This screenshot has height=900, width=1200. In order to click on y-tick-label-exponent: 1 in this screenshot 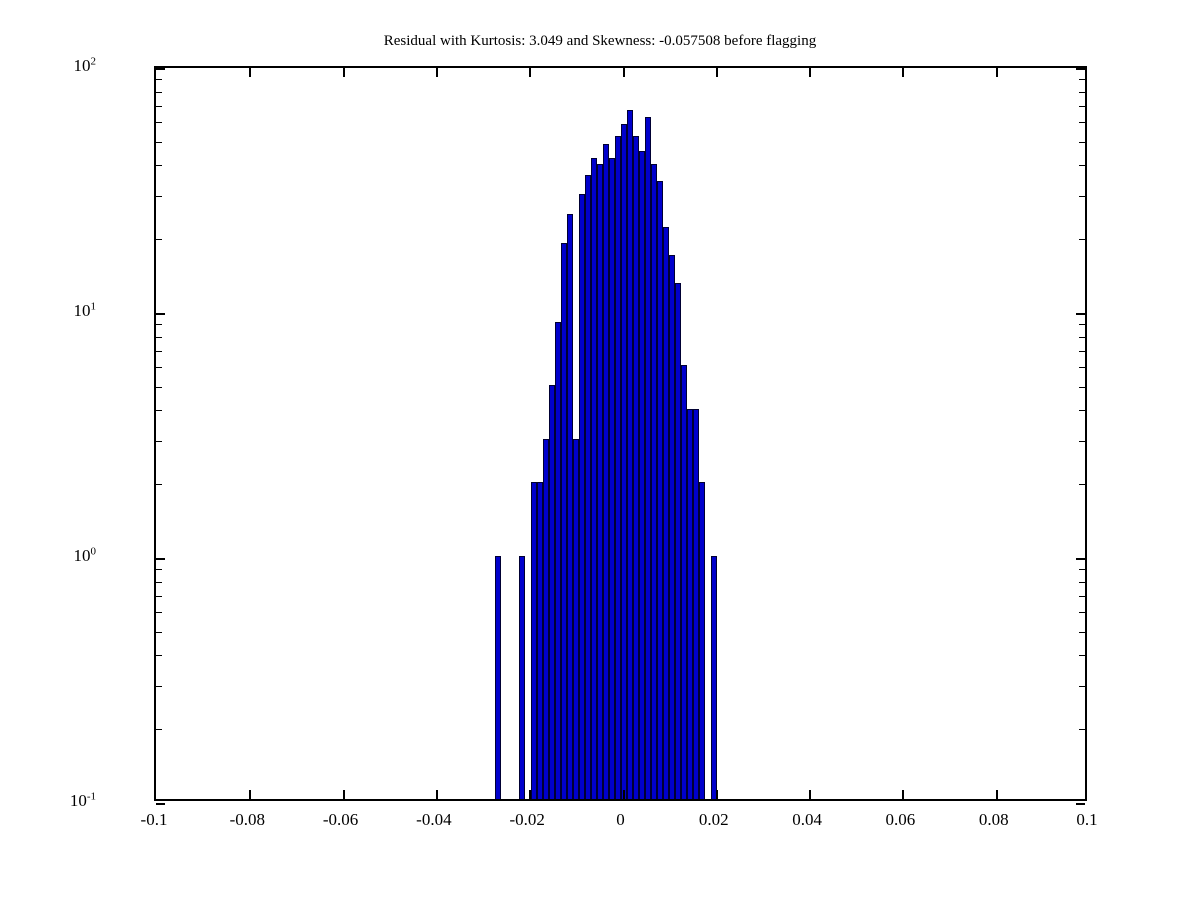, I will do `click(93, 306)`.